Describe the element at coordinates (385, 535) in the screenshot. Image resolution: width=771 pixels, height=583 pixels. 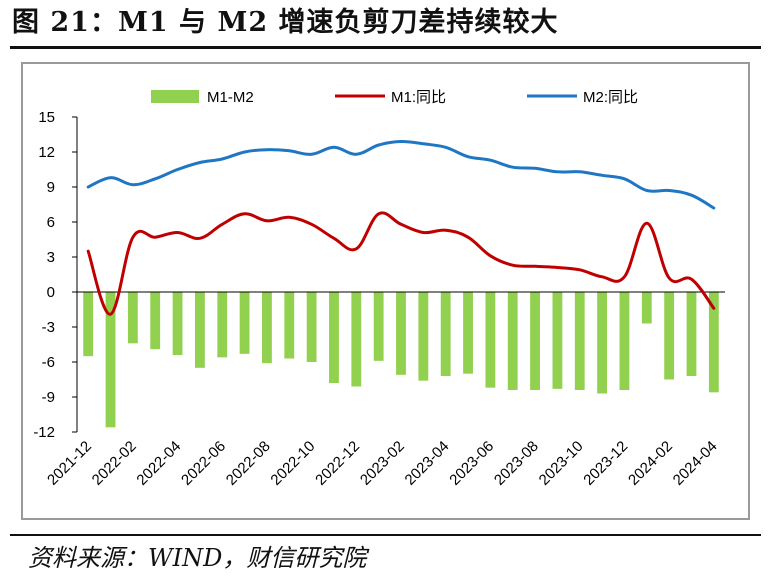
I see `source-rule` at that location.